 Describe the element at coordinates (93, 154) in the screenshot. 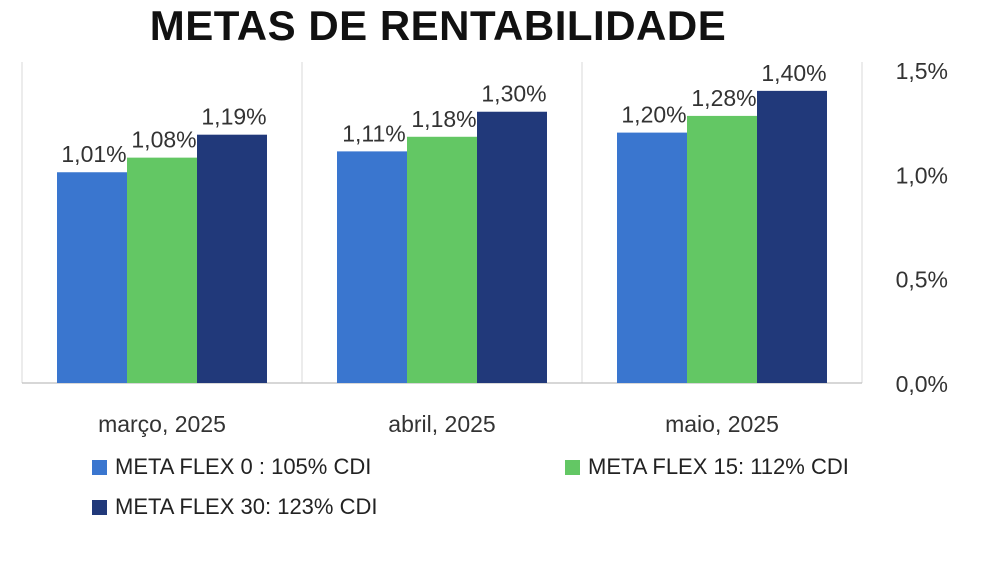

I see `data-label: 1,01%` at that location.